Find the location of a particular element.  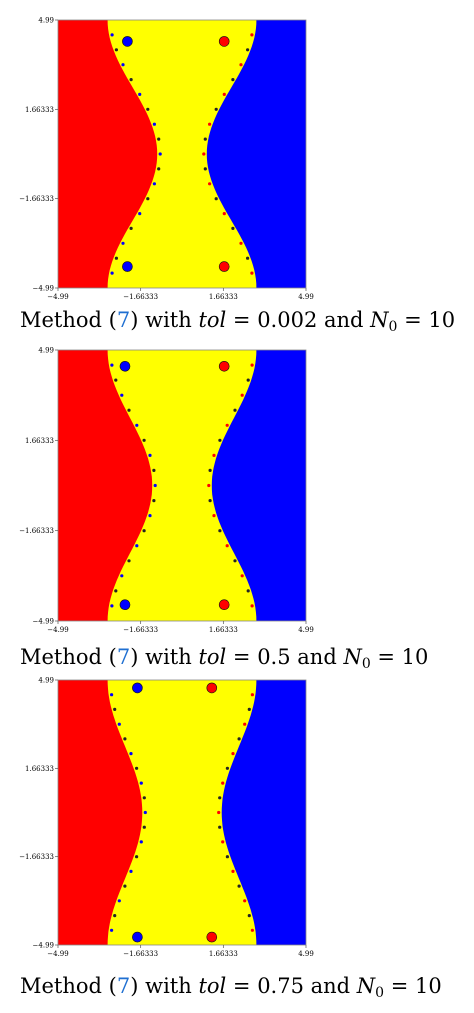

tol-symbol: tol is located at coordinates (212, 320).